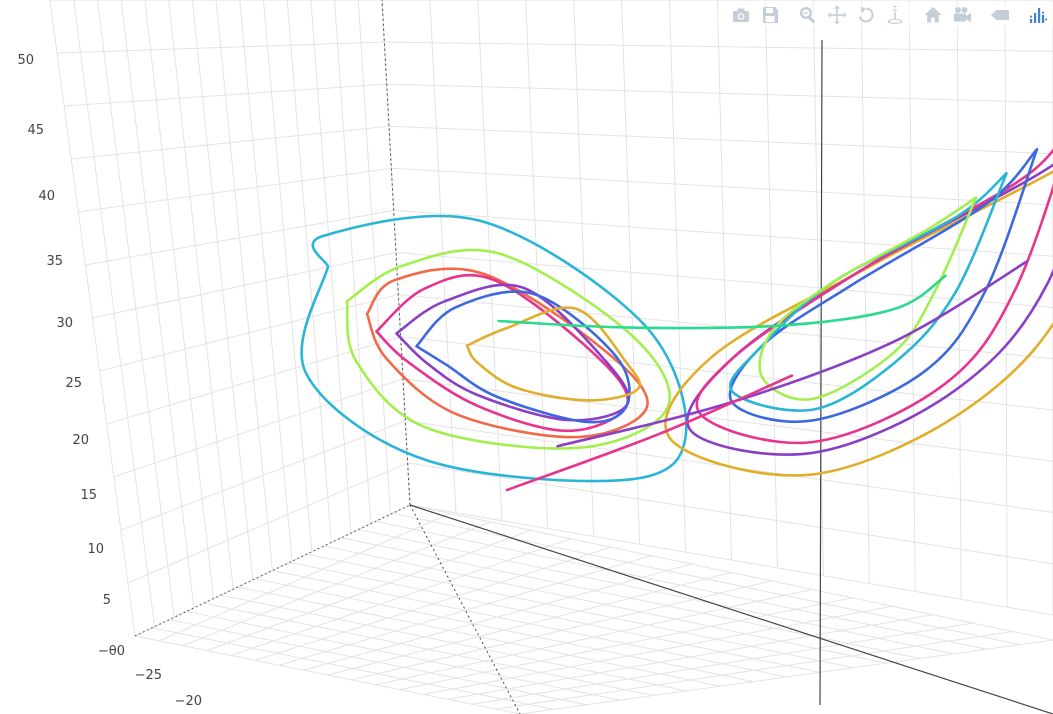 The height and width of the screenshot is (714, 1053). I want to click on last-save-camera-button, so click(962, 15).